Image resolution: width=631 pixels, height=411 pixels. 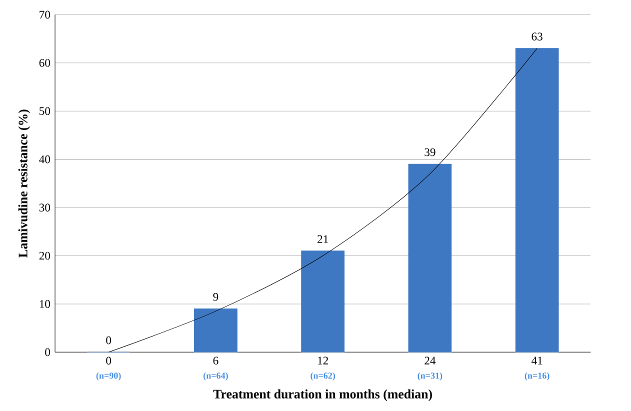 I want to click on y-tick-label: 20, so click(x=44, y=256).